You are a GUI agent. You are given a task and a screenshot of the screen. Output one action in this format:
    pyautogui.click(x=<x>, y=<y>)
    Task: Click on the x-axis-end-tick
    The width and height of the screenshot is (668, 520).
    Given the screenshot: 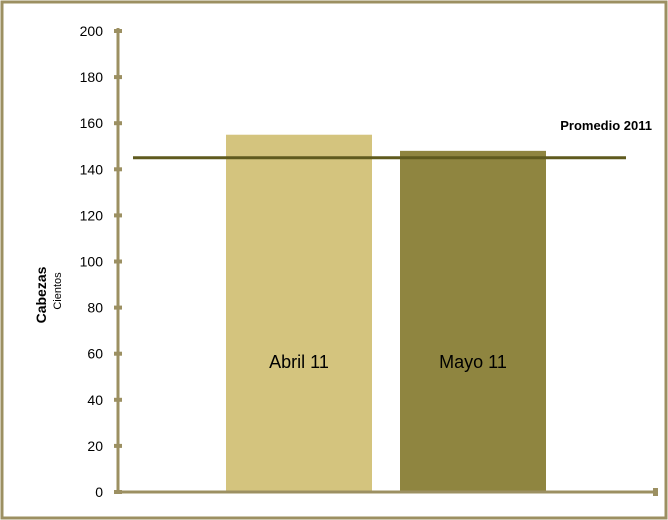 What is the action you would take?
    pyautogui.click(x=655, y=492)
    